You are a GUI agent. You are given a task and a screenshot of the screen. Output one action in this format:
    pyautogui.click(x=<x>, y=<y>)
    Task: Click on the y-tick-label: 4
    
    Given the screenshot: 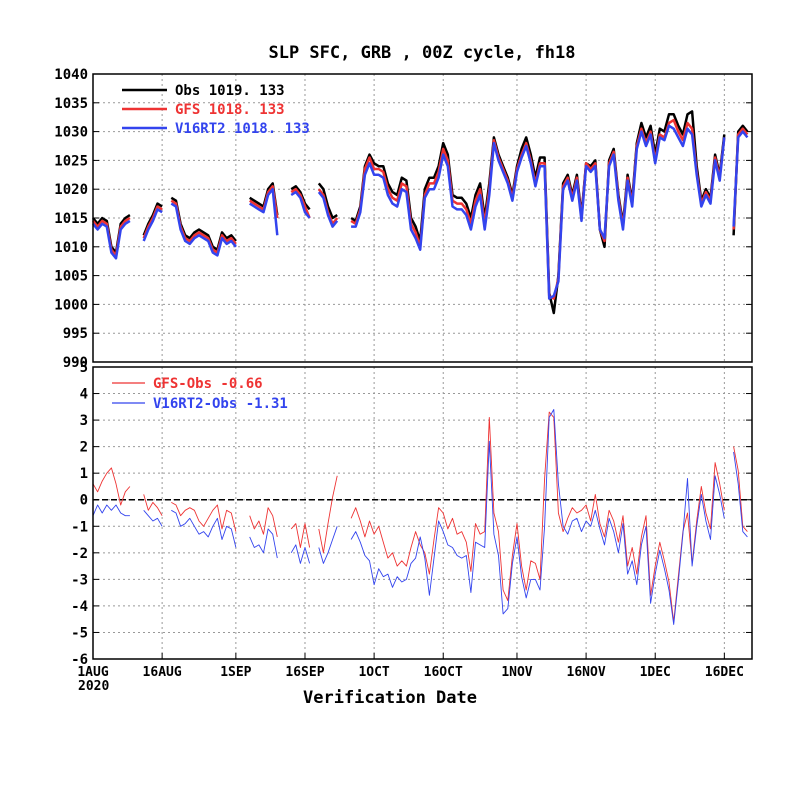 What is the action you would take?
    pyautogui.click(x=84, y=395)
    